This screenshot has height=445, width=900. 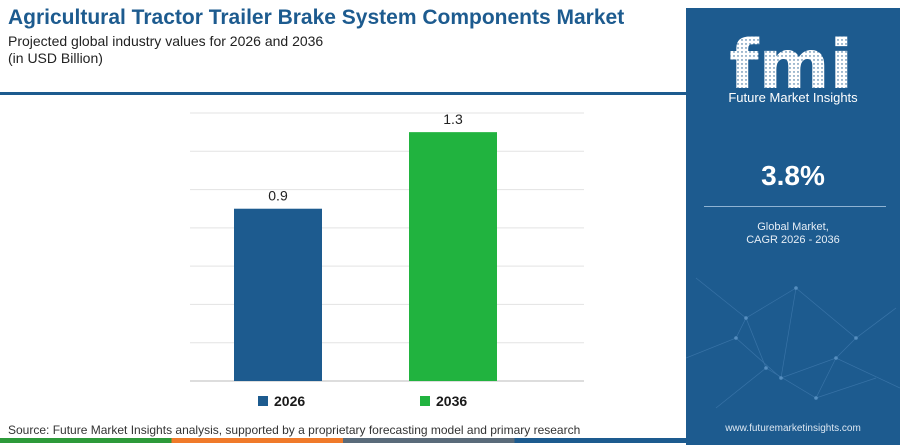 I want to click on header-divider, so click(x=343, y=93).